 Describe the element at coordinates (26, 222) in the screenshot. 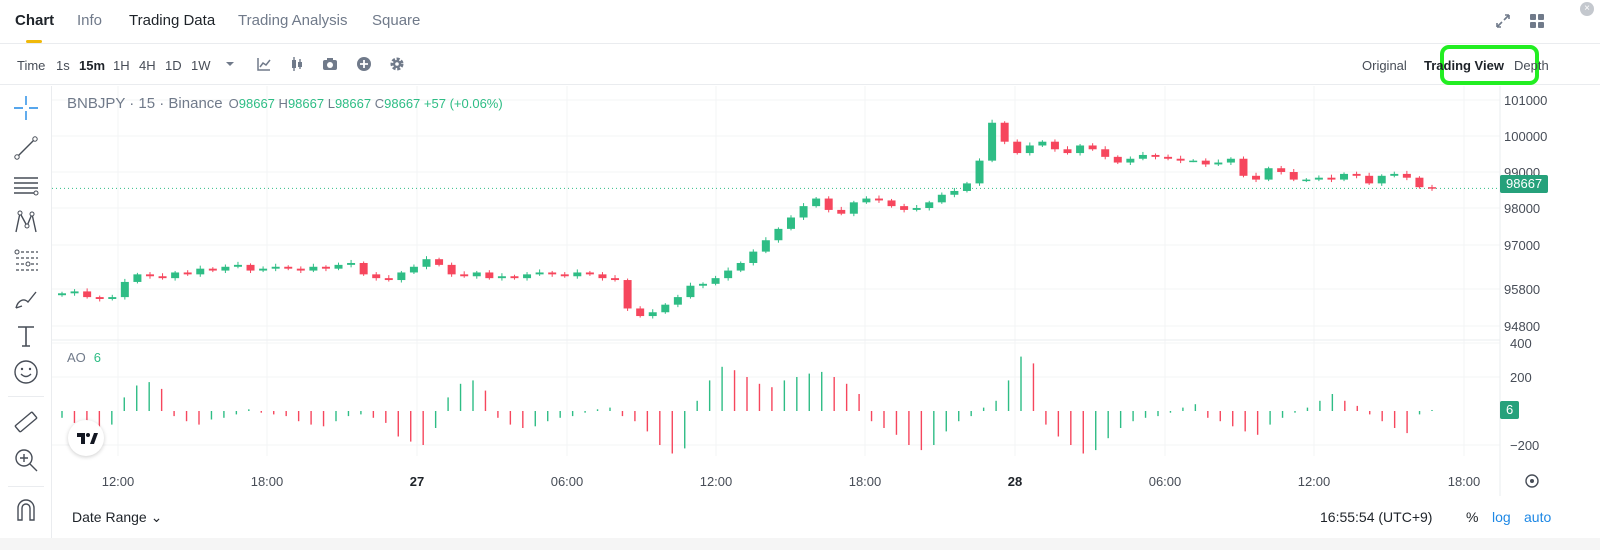

I see `pattern-icon` at that location.